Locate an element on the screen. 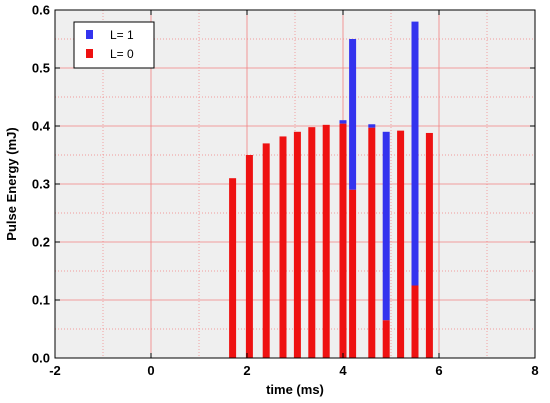 The width and height of the screenshot is (550, 403). x-tick-label: -2 is located at coordinates (55, 370).